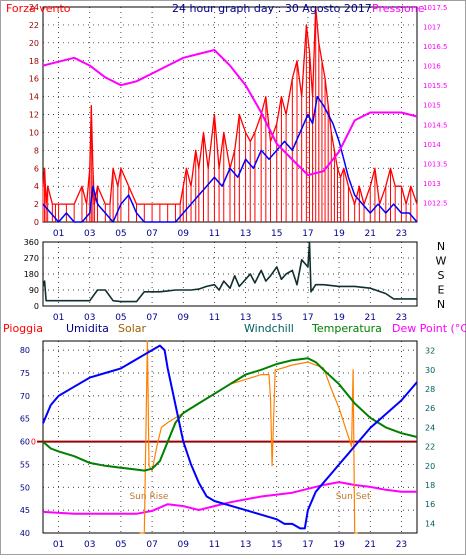  Describe the element at coordinates (430, 389) in the screenshot. I see `y-tick-label-right: 28` at that location.